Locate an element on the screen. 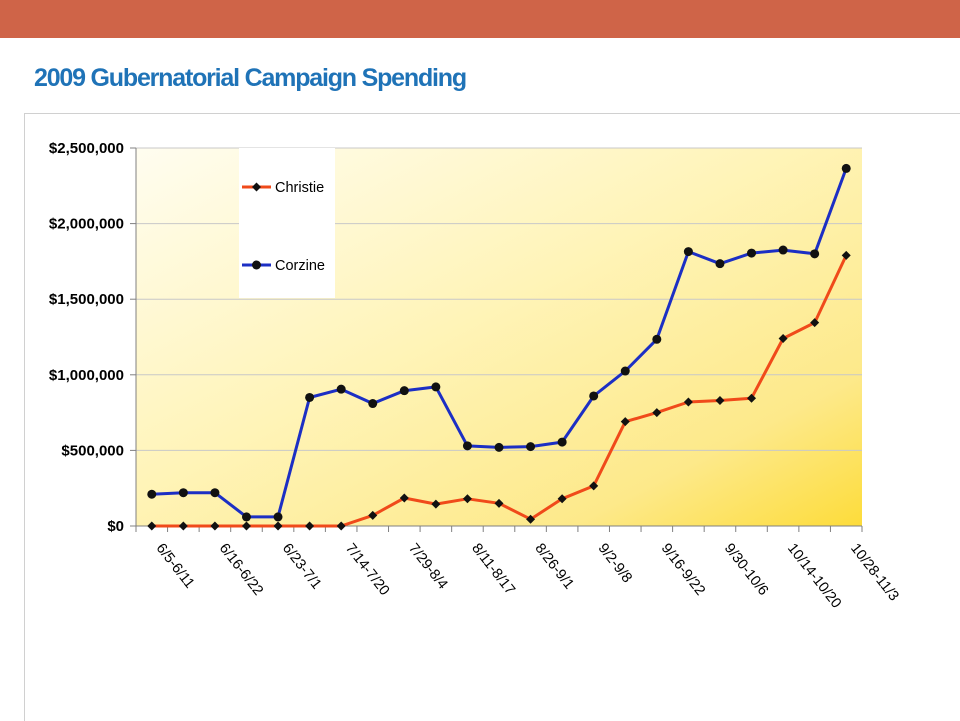 The image size is (960, 721). y-tick-label: $0 is located at coordinates (115, 526).